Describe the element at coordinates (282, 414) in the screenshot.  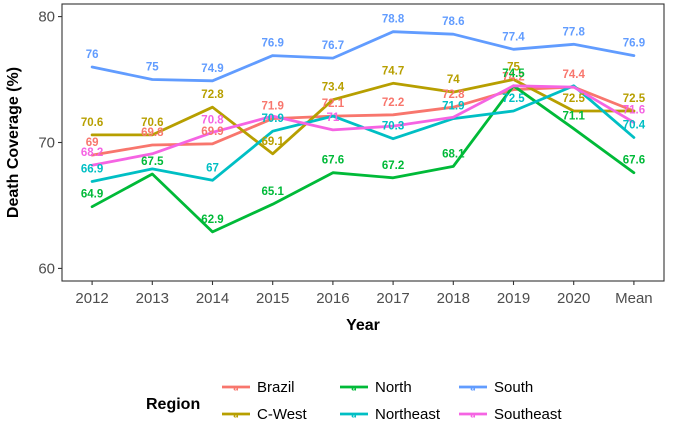
I see `legend-label-c-west: C-West` at that location.